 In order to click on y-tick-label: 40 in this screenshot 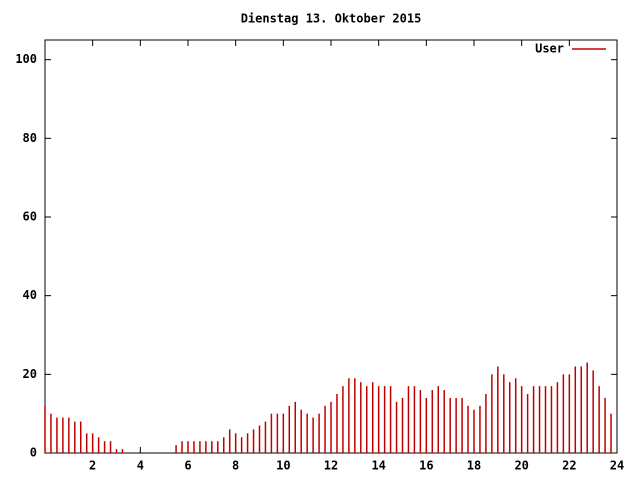, I will do `click(30, 295)`.